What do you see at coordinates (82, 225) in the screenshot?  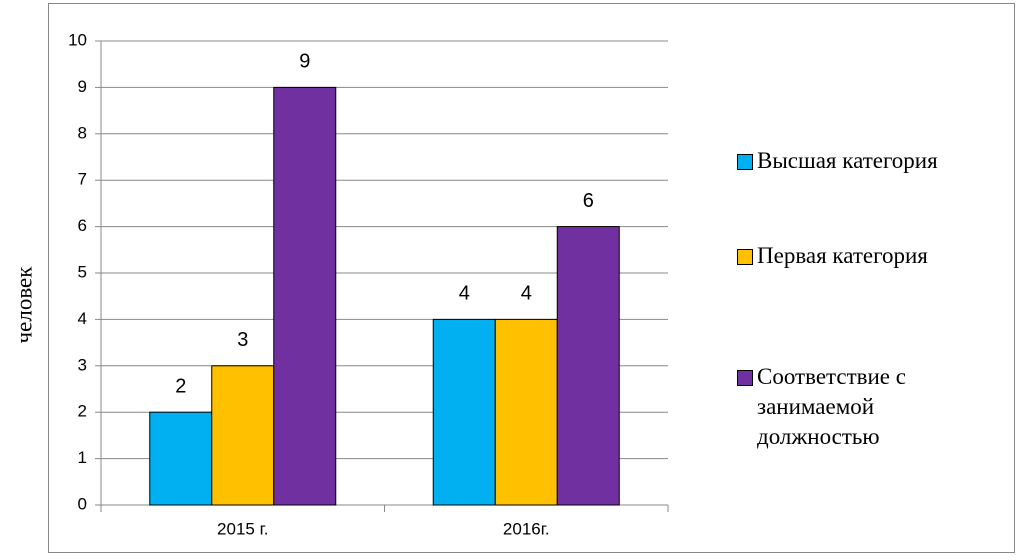 I see `y-tick-label: 6` at bounding box center [82, 225].